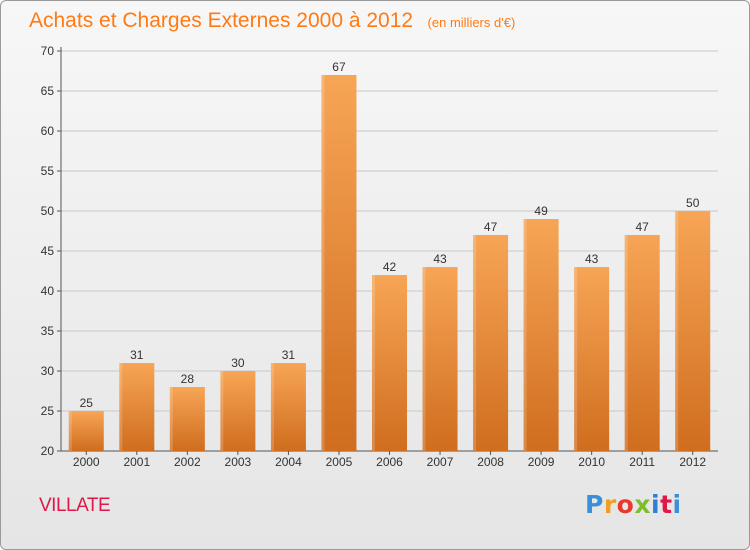 The height and width of the screenshot is (550, 750). I want to click on x-tick-label: 2011, so click(642, 462).